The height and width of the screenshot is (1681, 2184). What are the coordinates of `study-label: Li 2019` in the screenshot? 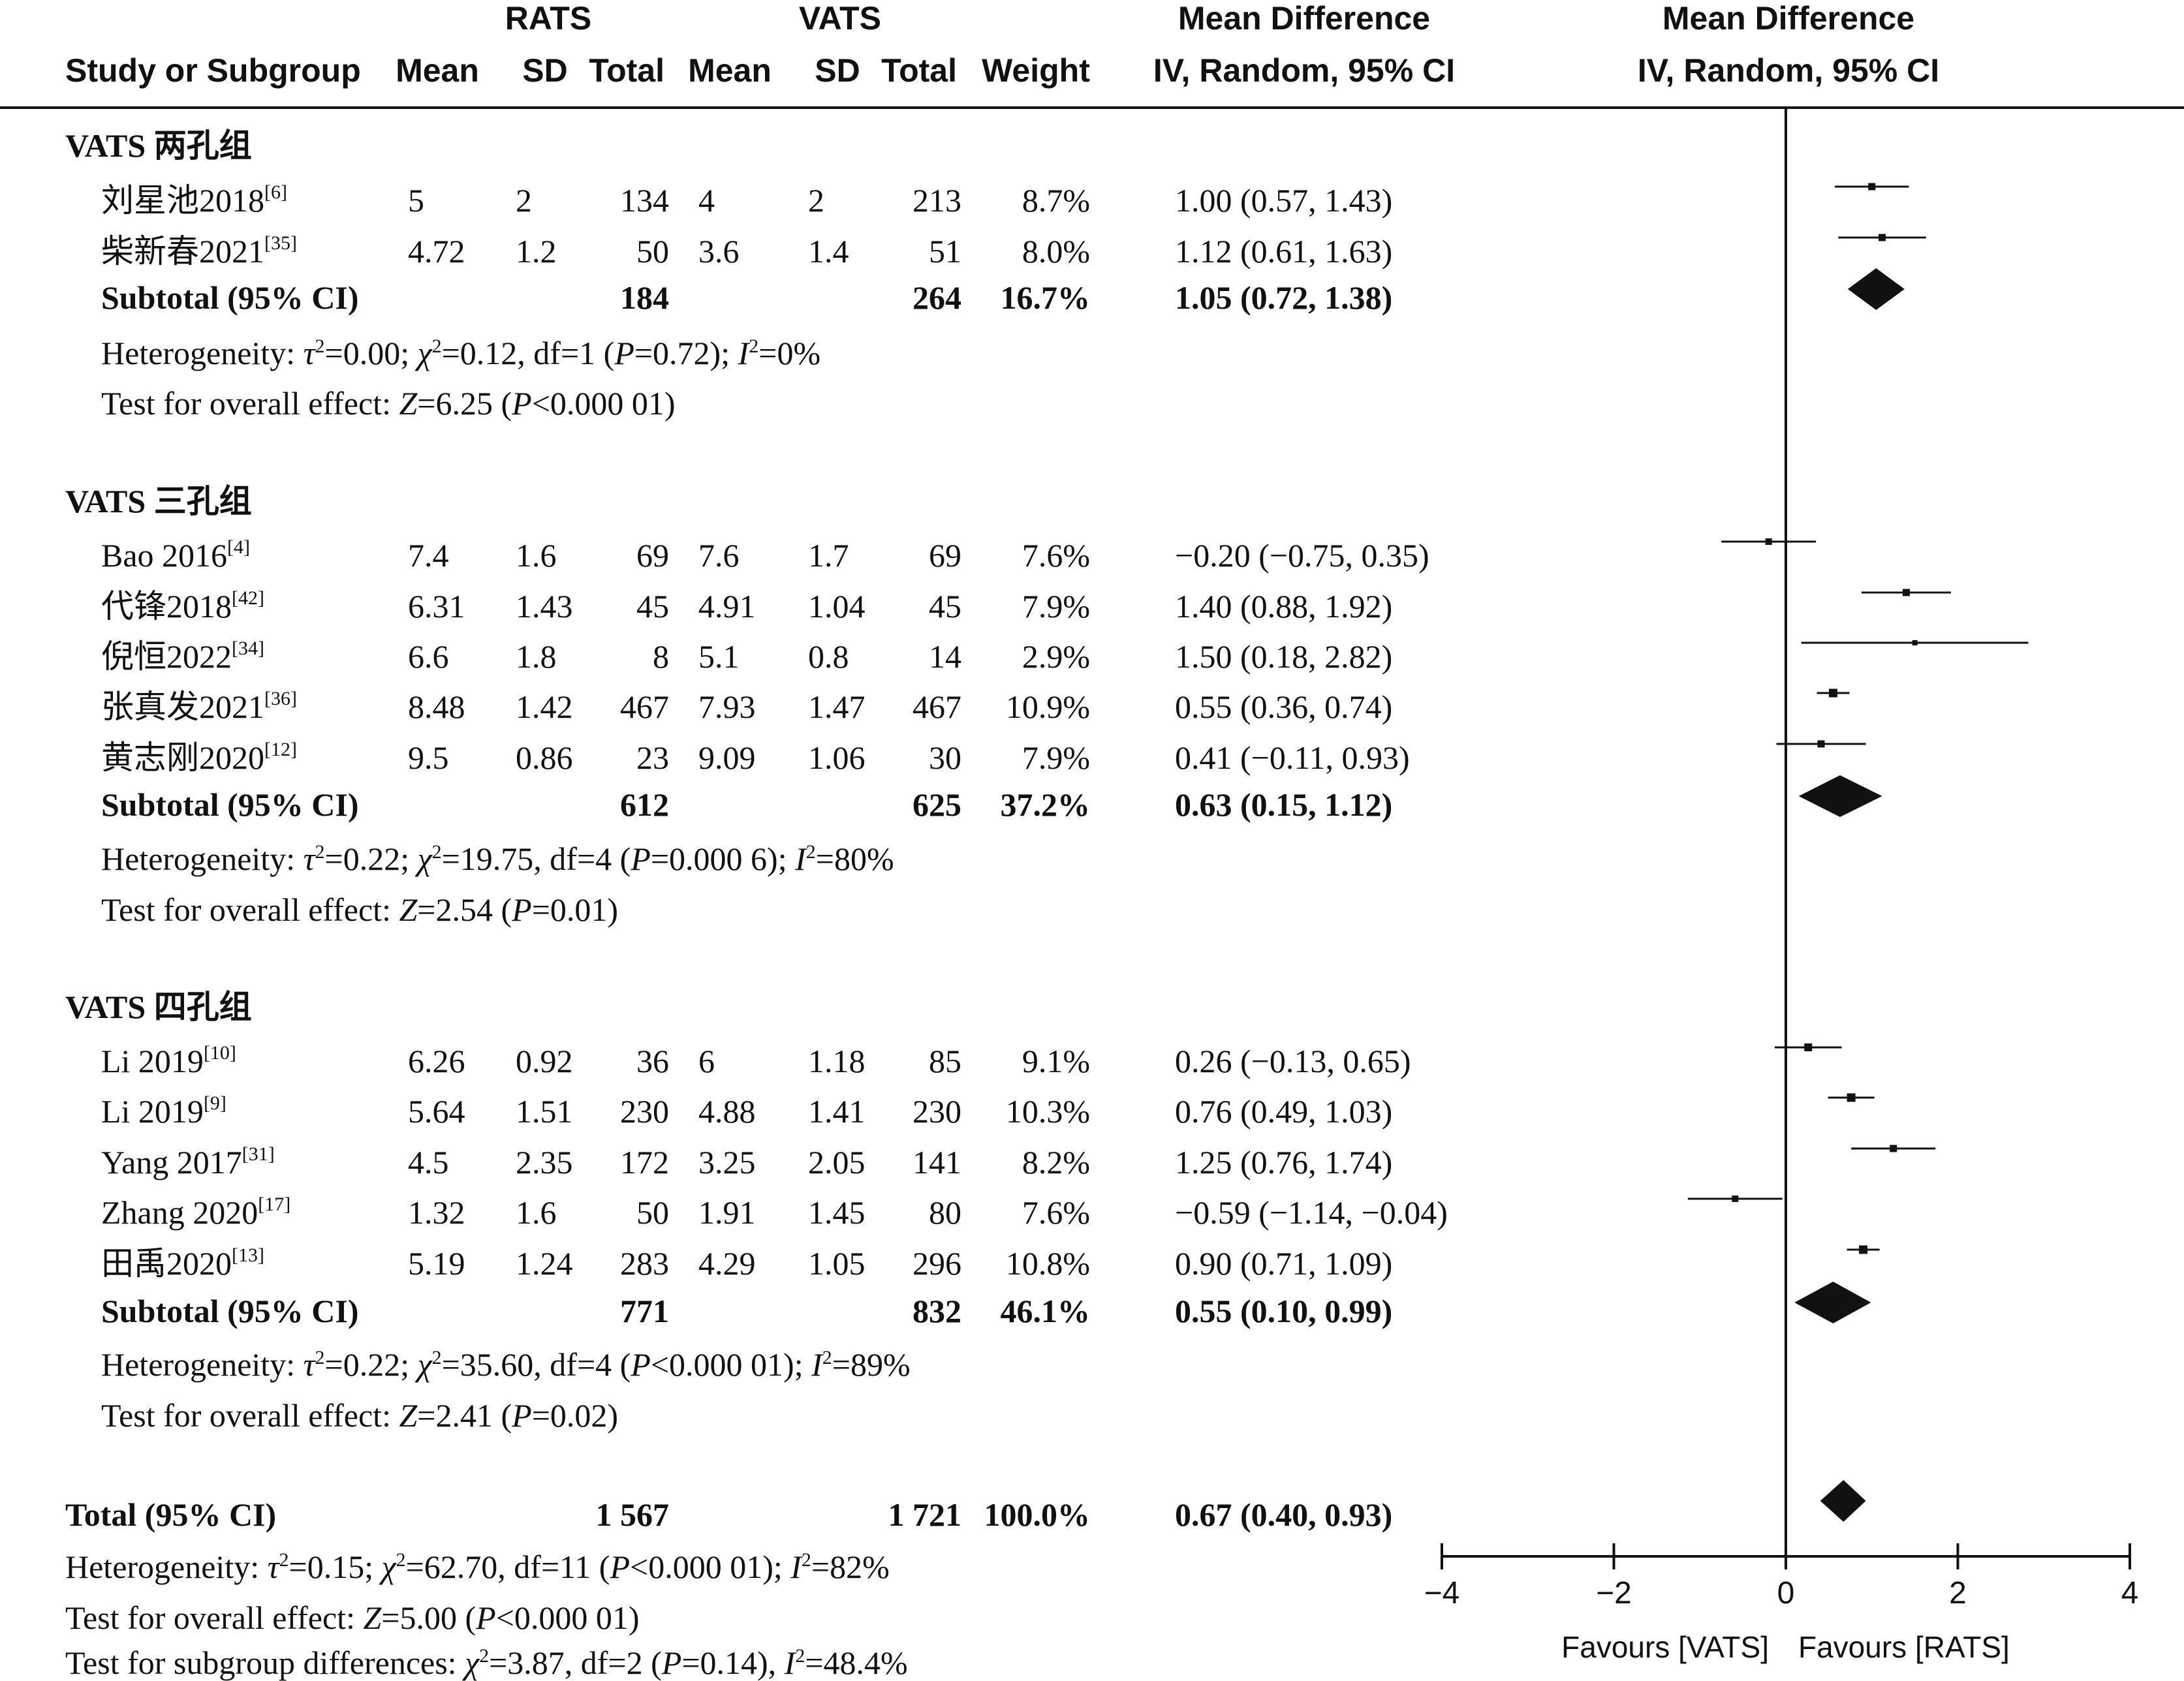 It's located at (153, 1061).